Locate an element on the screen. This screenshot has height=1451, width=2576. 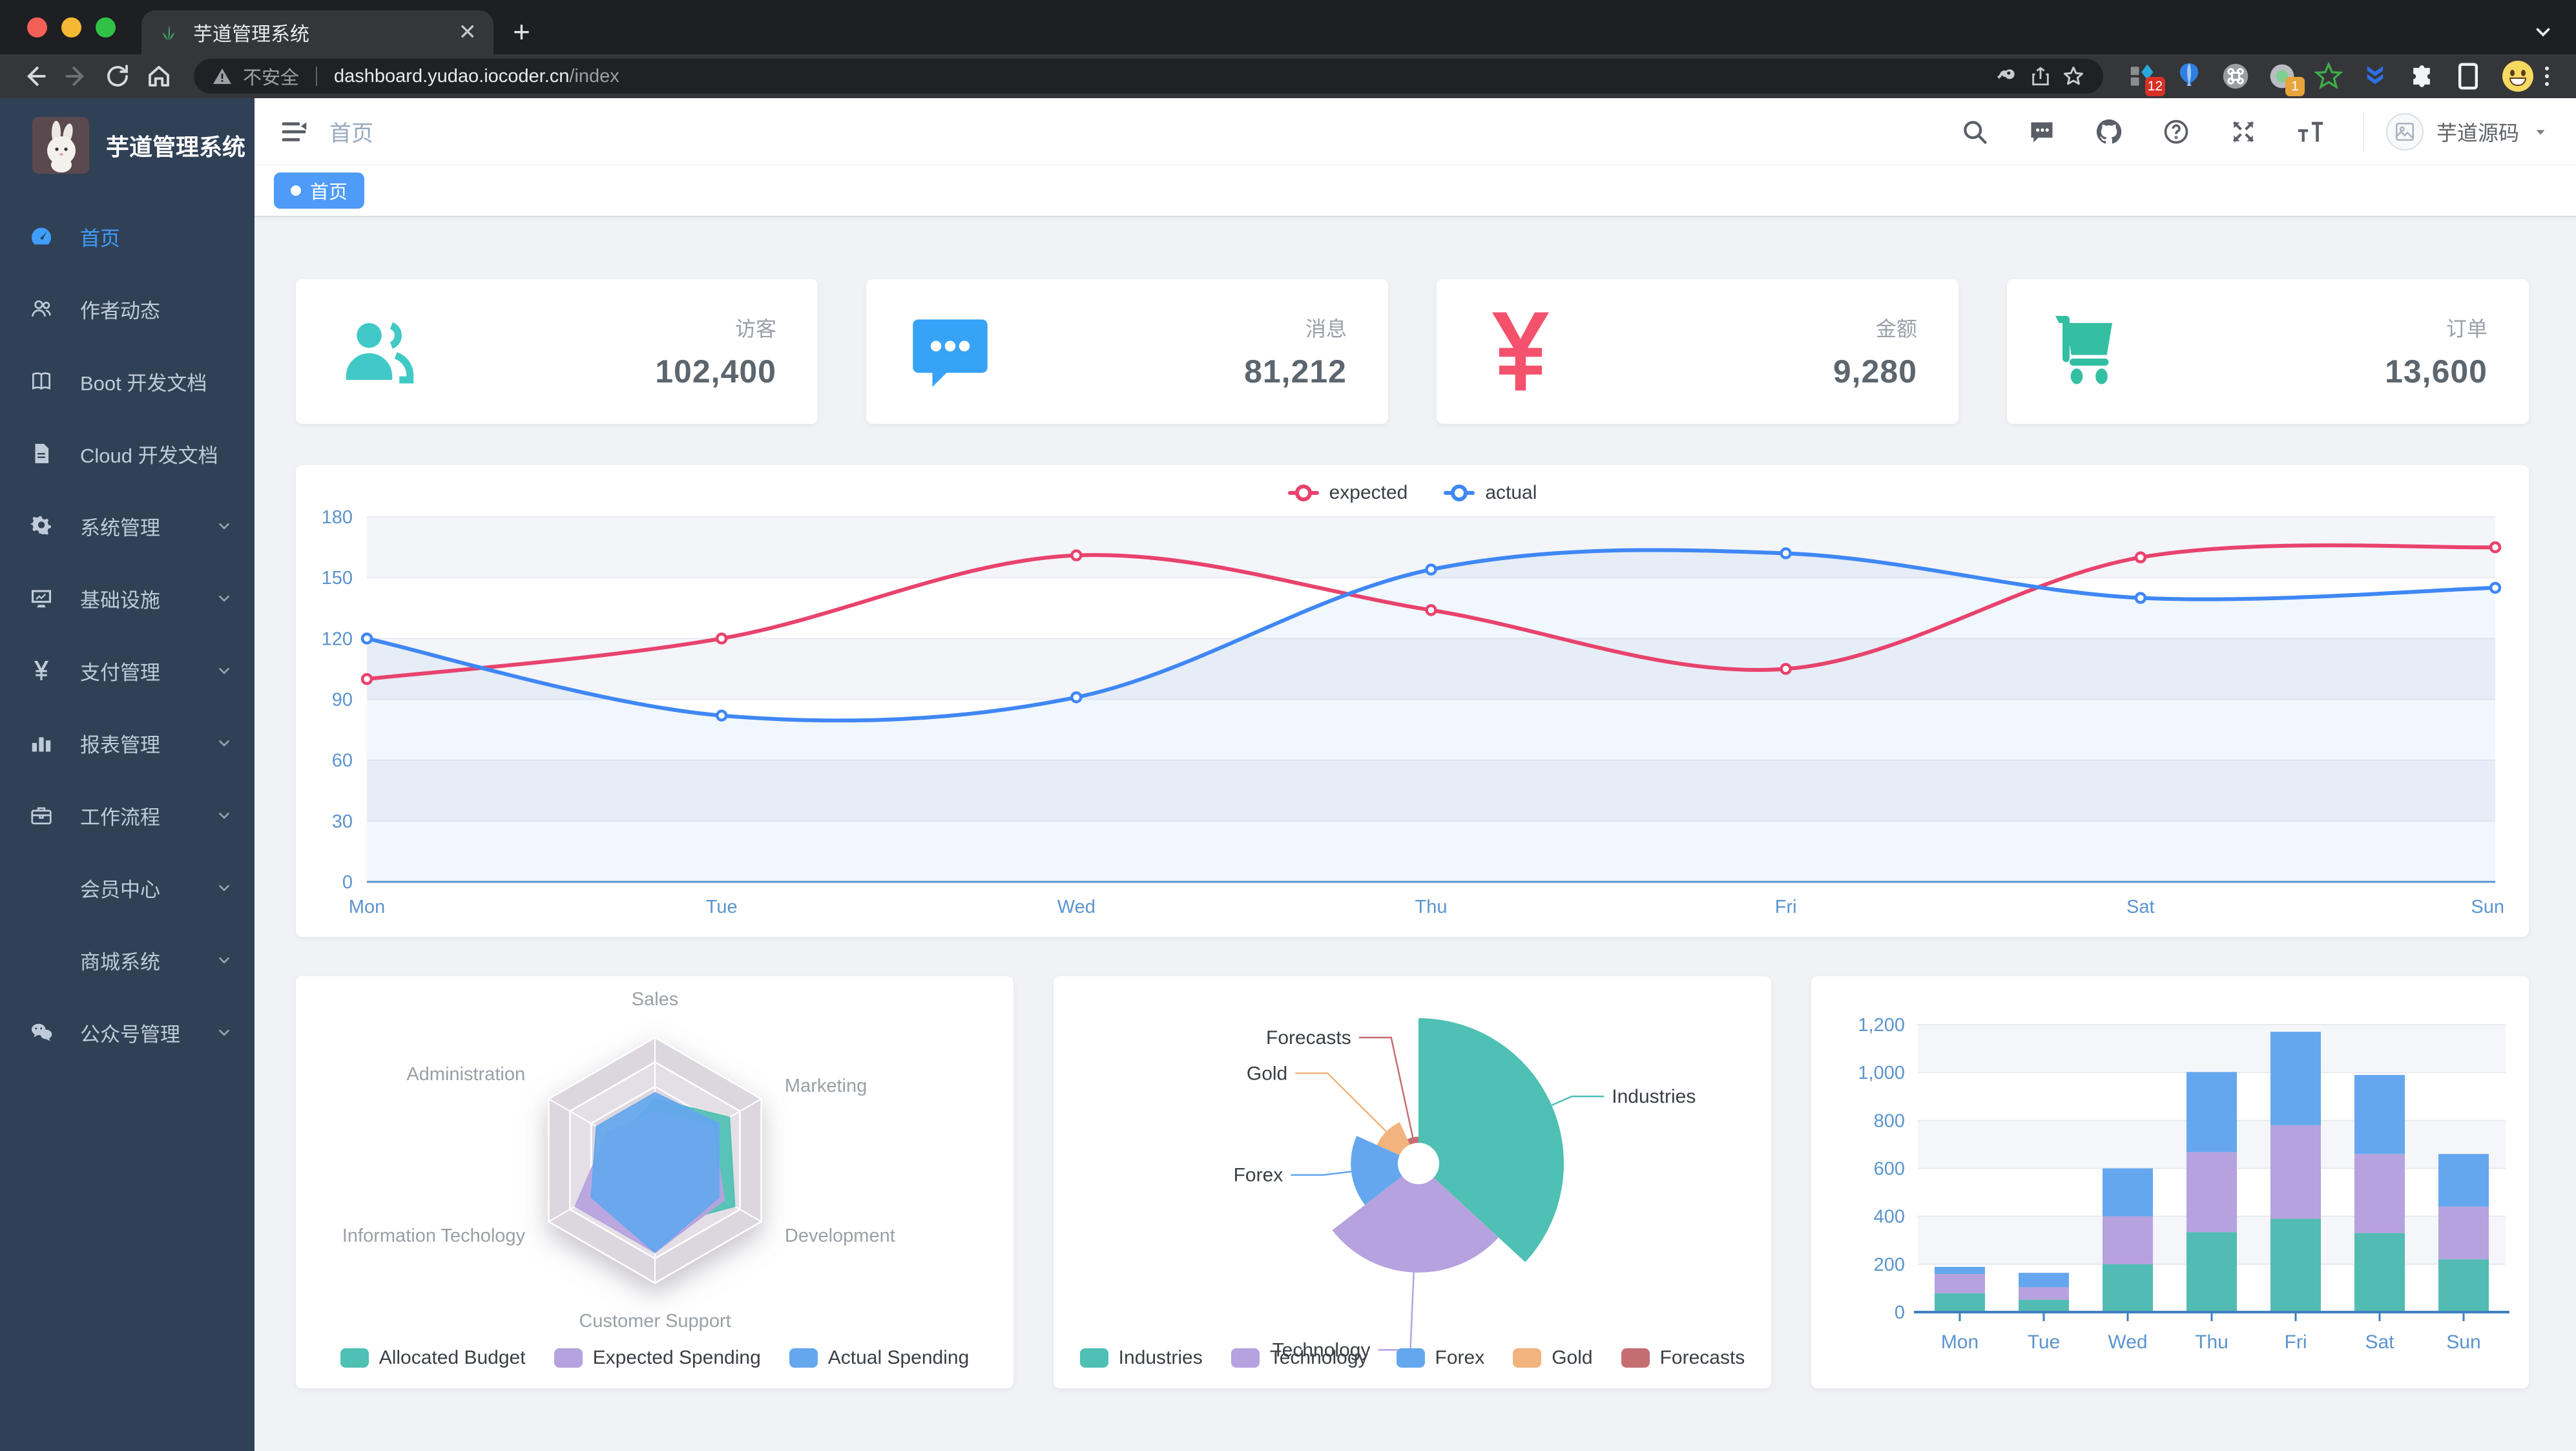
bookmark-star-icon is located at coordinates (2073, 76).